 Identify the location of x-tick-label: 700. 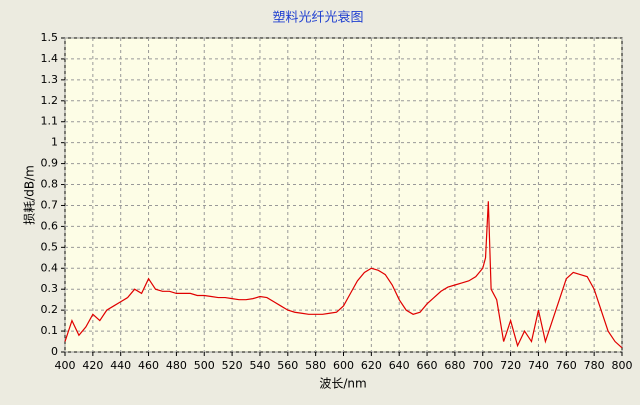
(482, 365).